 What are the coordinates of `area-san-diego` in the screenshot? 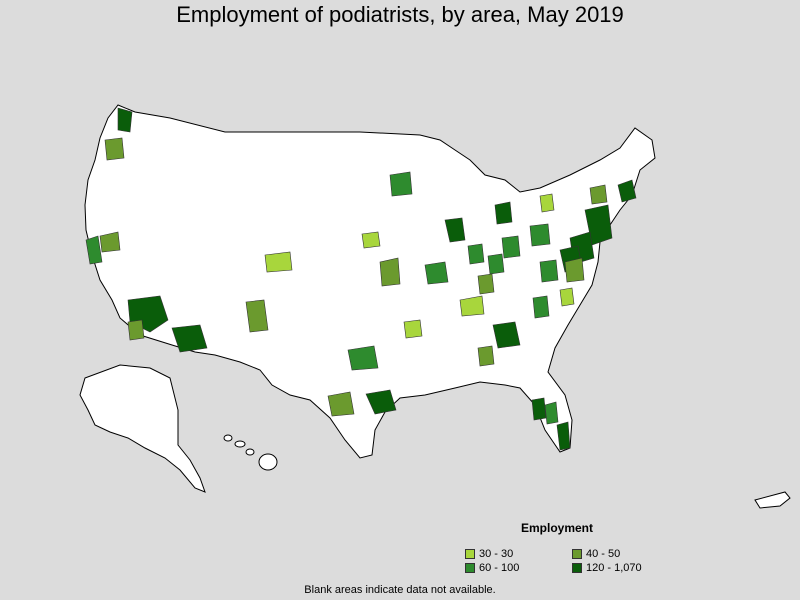 It's located at (136, 330).